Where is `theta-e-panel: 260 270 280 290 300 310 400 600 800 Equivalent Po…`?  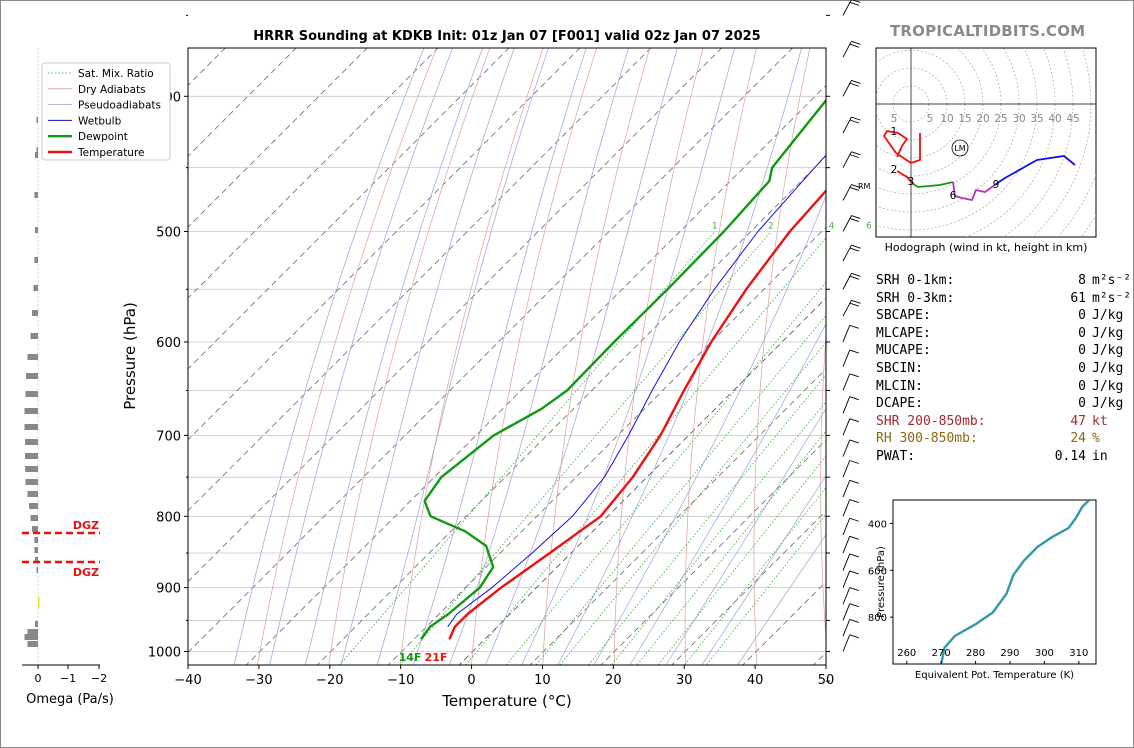 theta-e-panel: 260 270 280 290 300 310 400 600 800 Equivalent Po… is located at coordinates (982, 590).